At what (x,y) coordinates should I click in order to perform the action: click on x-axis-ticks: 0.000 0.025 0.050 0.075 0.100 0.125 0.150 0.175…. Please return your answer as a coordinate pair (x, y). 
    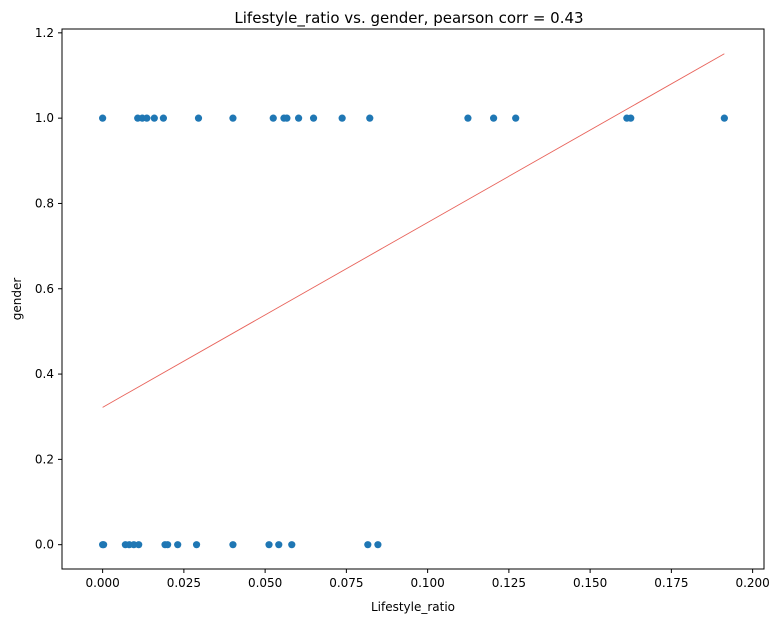
    Looking at the image, I should click on (427, 579).